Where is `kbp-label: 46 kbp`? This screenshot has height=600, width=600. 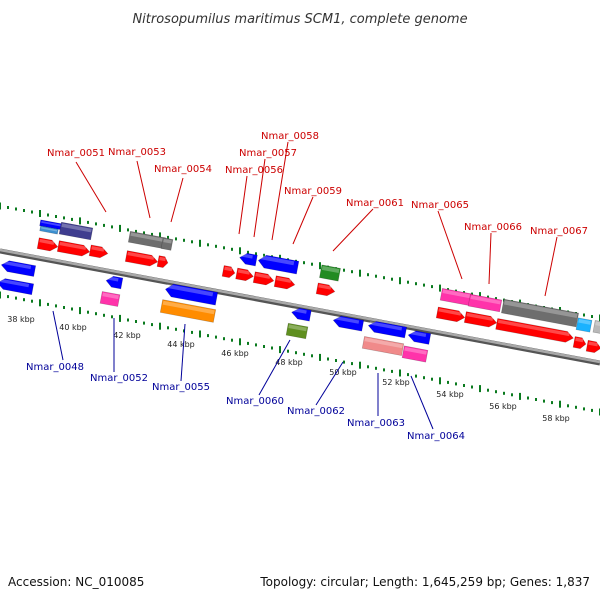 kbp-label: 46 kbp is located at coordinates (235, 353).